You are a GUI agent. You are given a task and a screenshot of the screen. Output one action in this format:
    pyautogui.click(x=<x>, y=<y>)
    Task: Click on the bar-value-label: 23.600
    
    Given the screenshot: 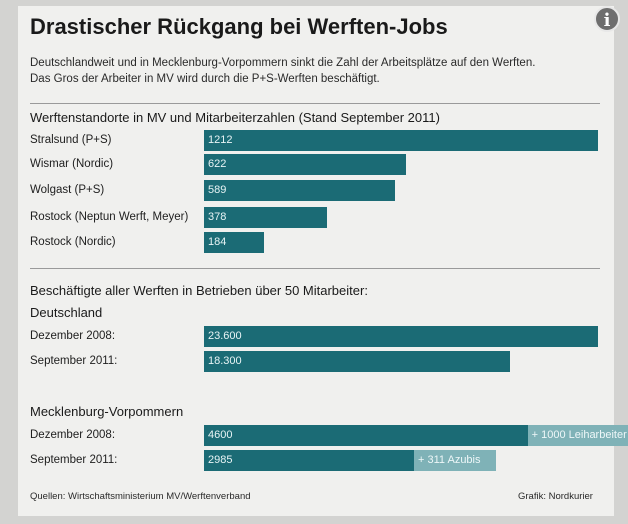 What is the action you would take?
    pyautogui.click(x=225, y=336)
    